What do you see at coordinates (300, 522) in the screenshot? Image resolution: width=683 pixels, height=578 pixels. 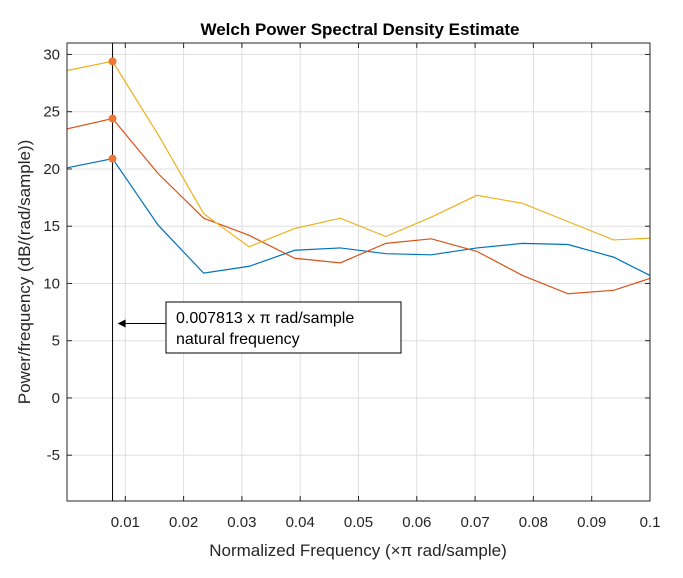 I see `x-tick-label: 0.04` at bounding box center [300, 522].